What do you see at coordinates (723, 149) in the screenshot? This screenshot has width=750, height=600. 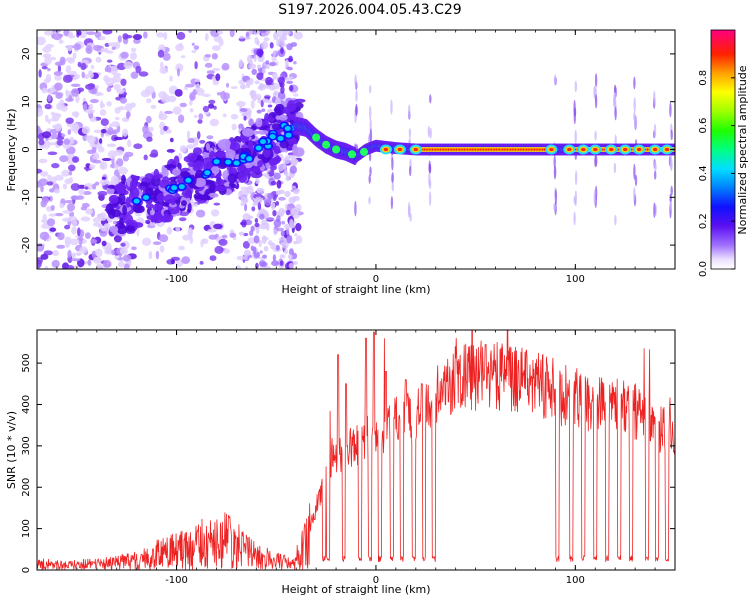 I see `colorbar-frame` at bounding box center [723, 149].